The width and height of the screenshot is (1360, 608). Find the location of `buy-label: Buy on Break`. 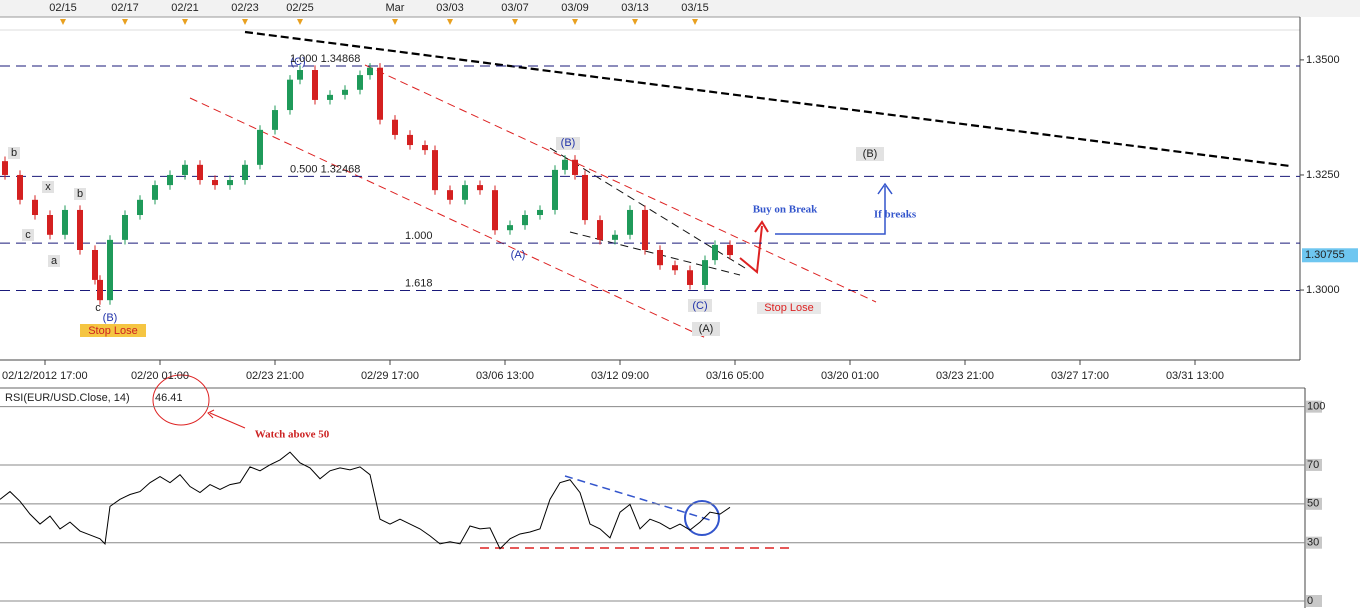

buy-label: Buy on Break is located at coordinates (785, 210).